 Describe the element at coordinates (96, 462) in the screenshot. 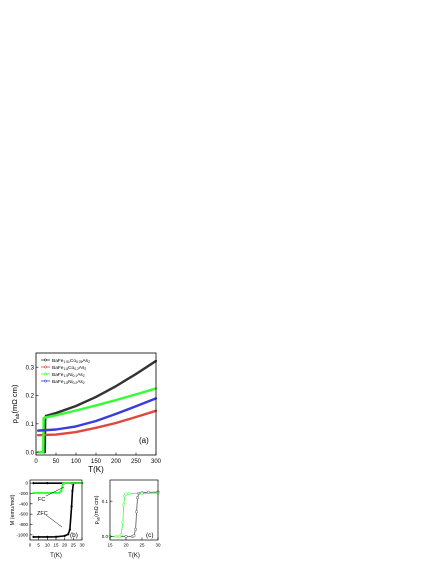

I see `x-tick-label-a-3: 150` at that location.